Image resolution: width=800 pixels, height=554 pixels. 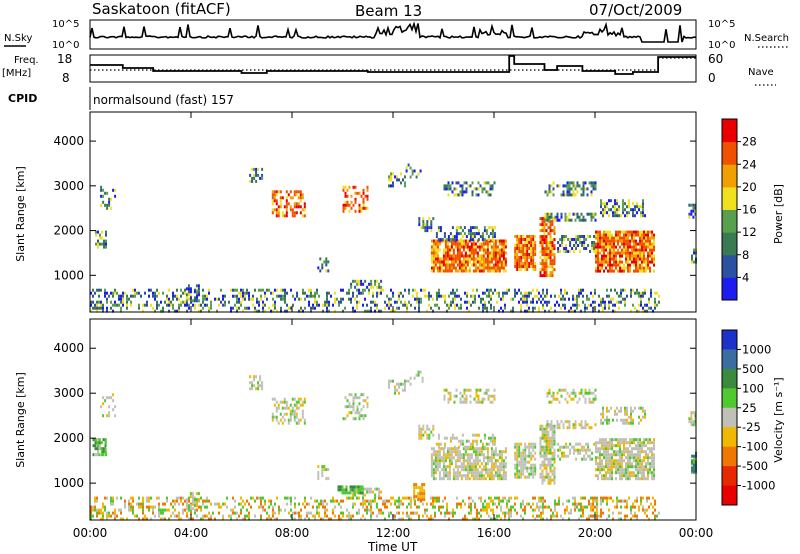 I want to click on colorbar-tick-label: 1000, so click(x=756, y=349).